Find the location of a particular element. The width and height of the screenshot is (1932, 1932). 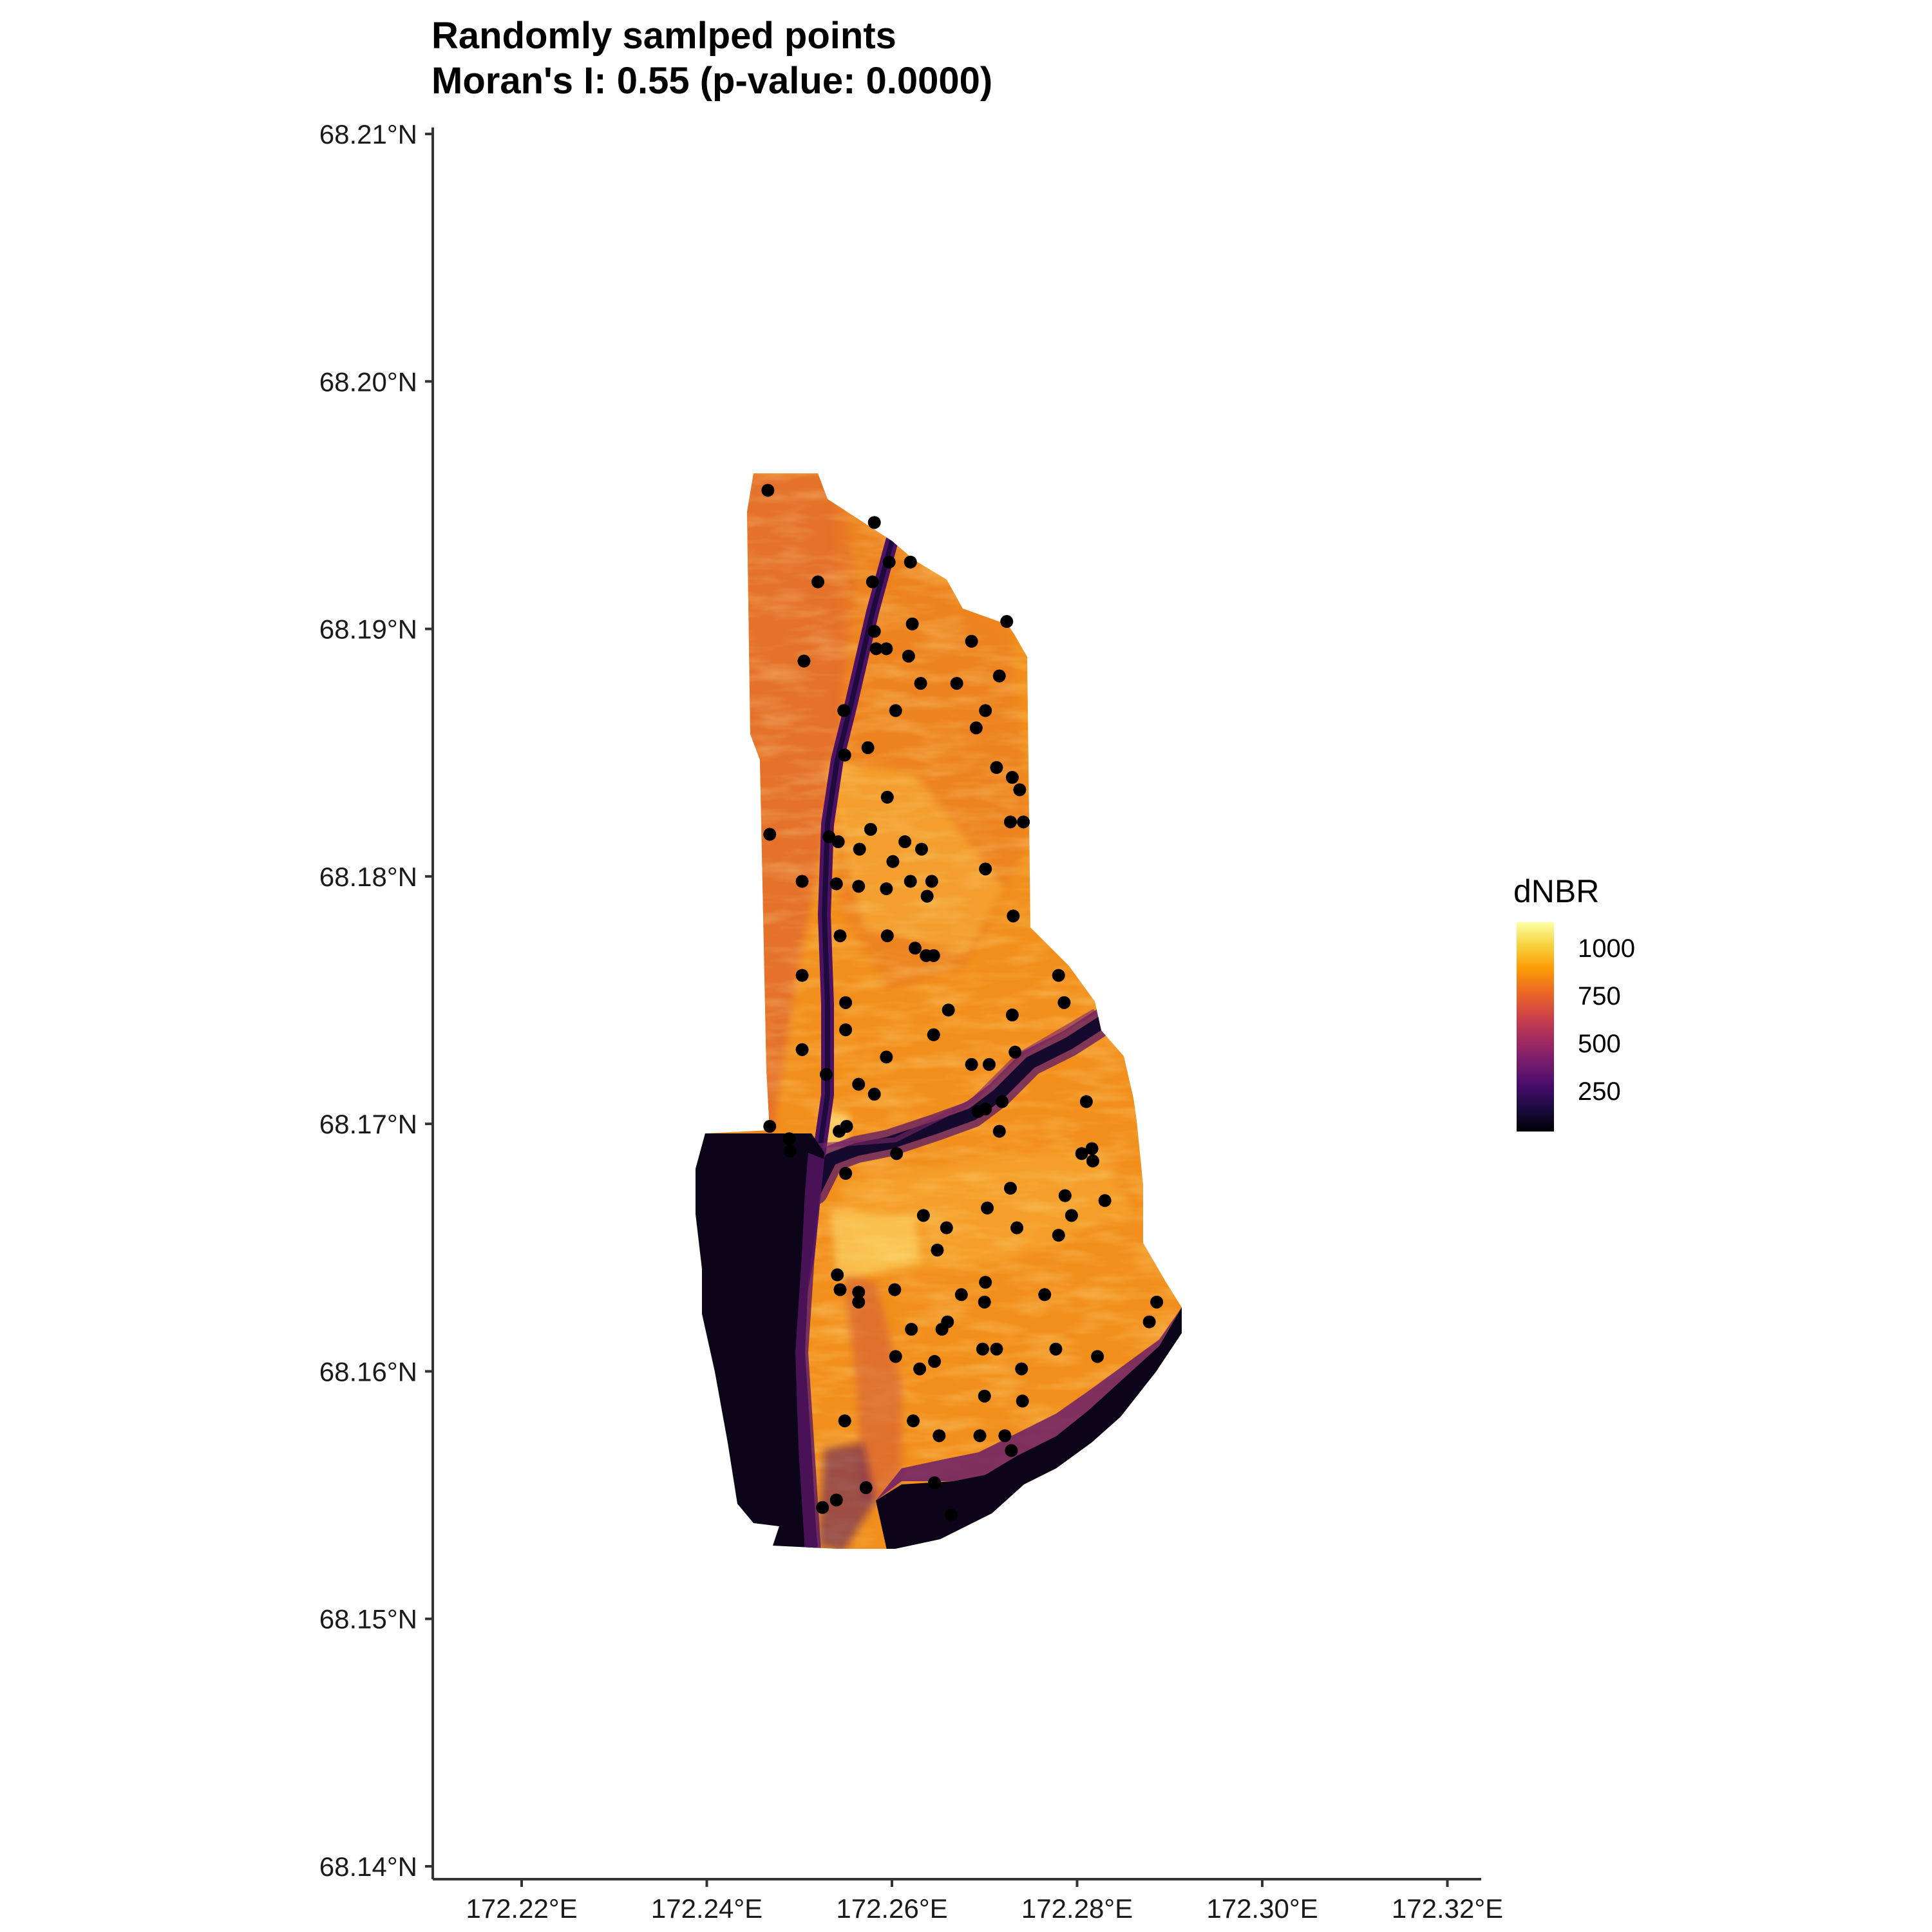

x-tick-label: 172.24°E is located at coordinates (707, 1909).